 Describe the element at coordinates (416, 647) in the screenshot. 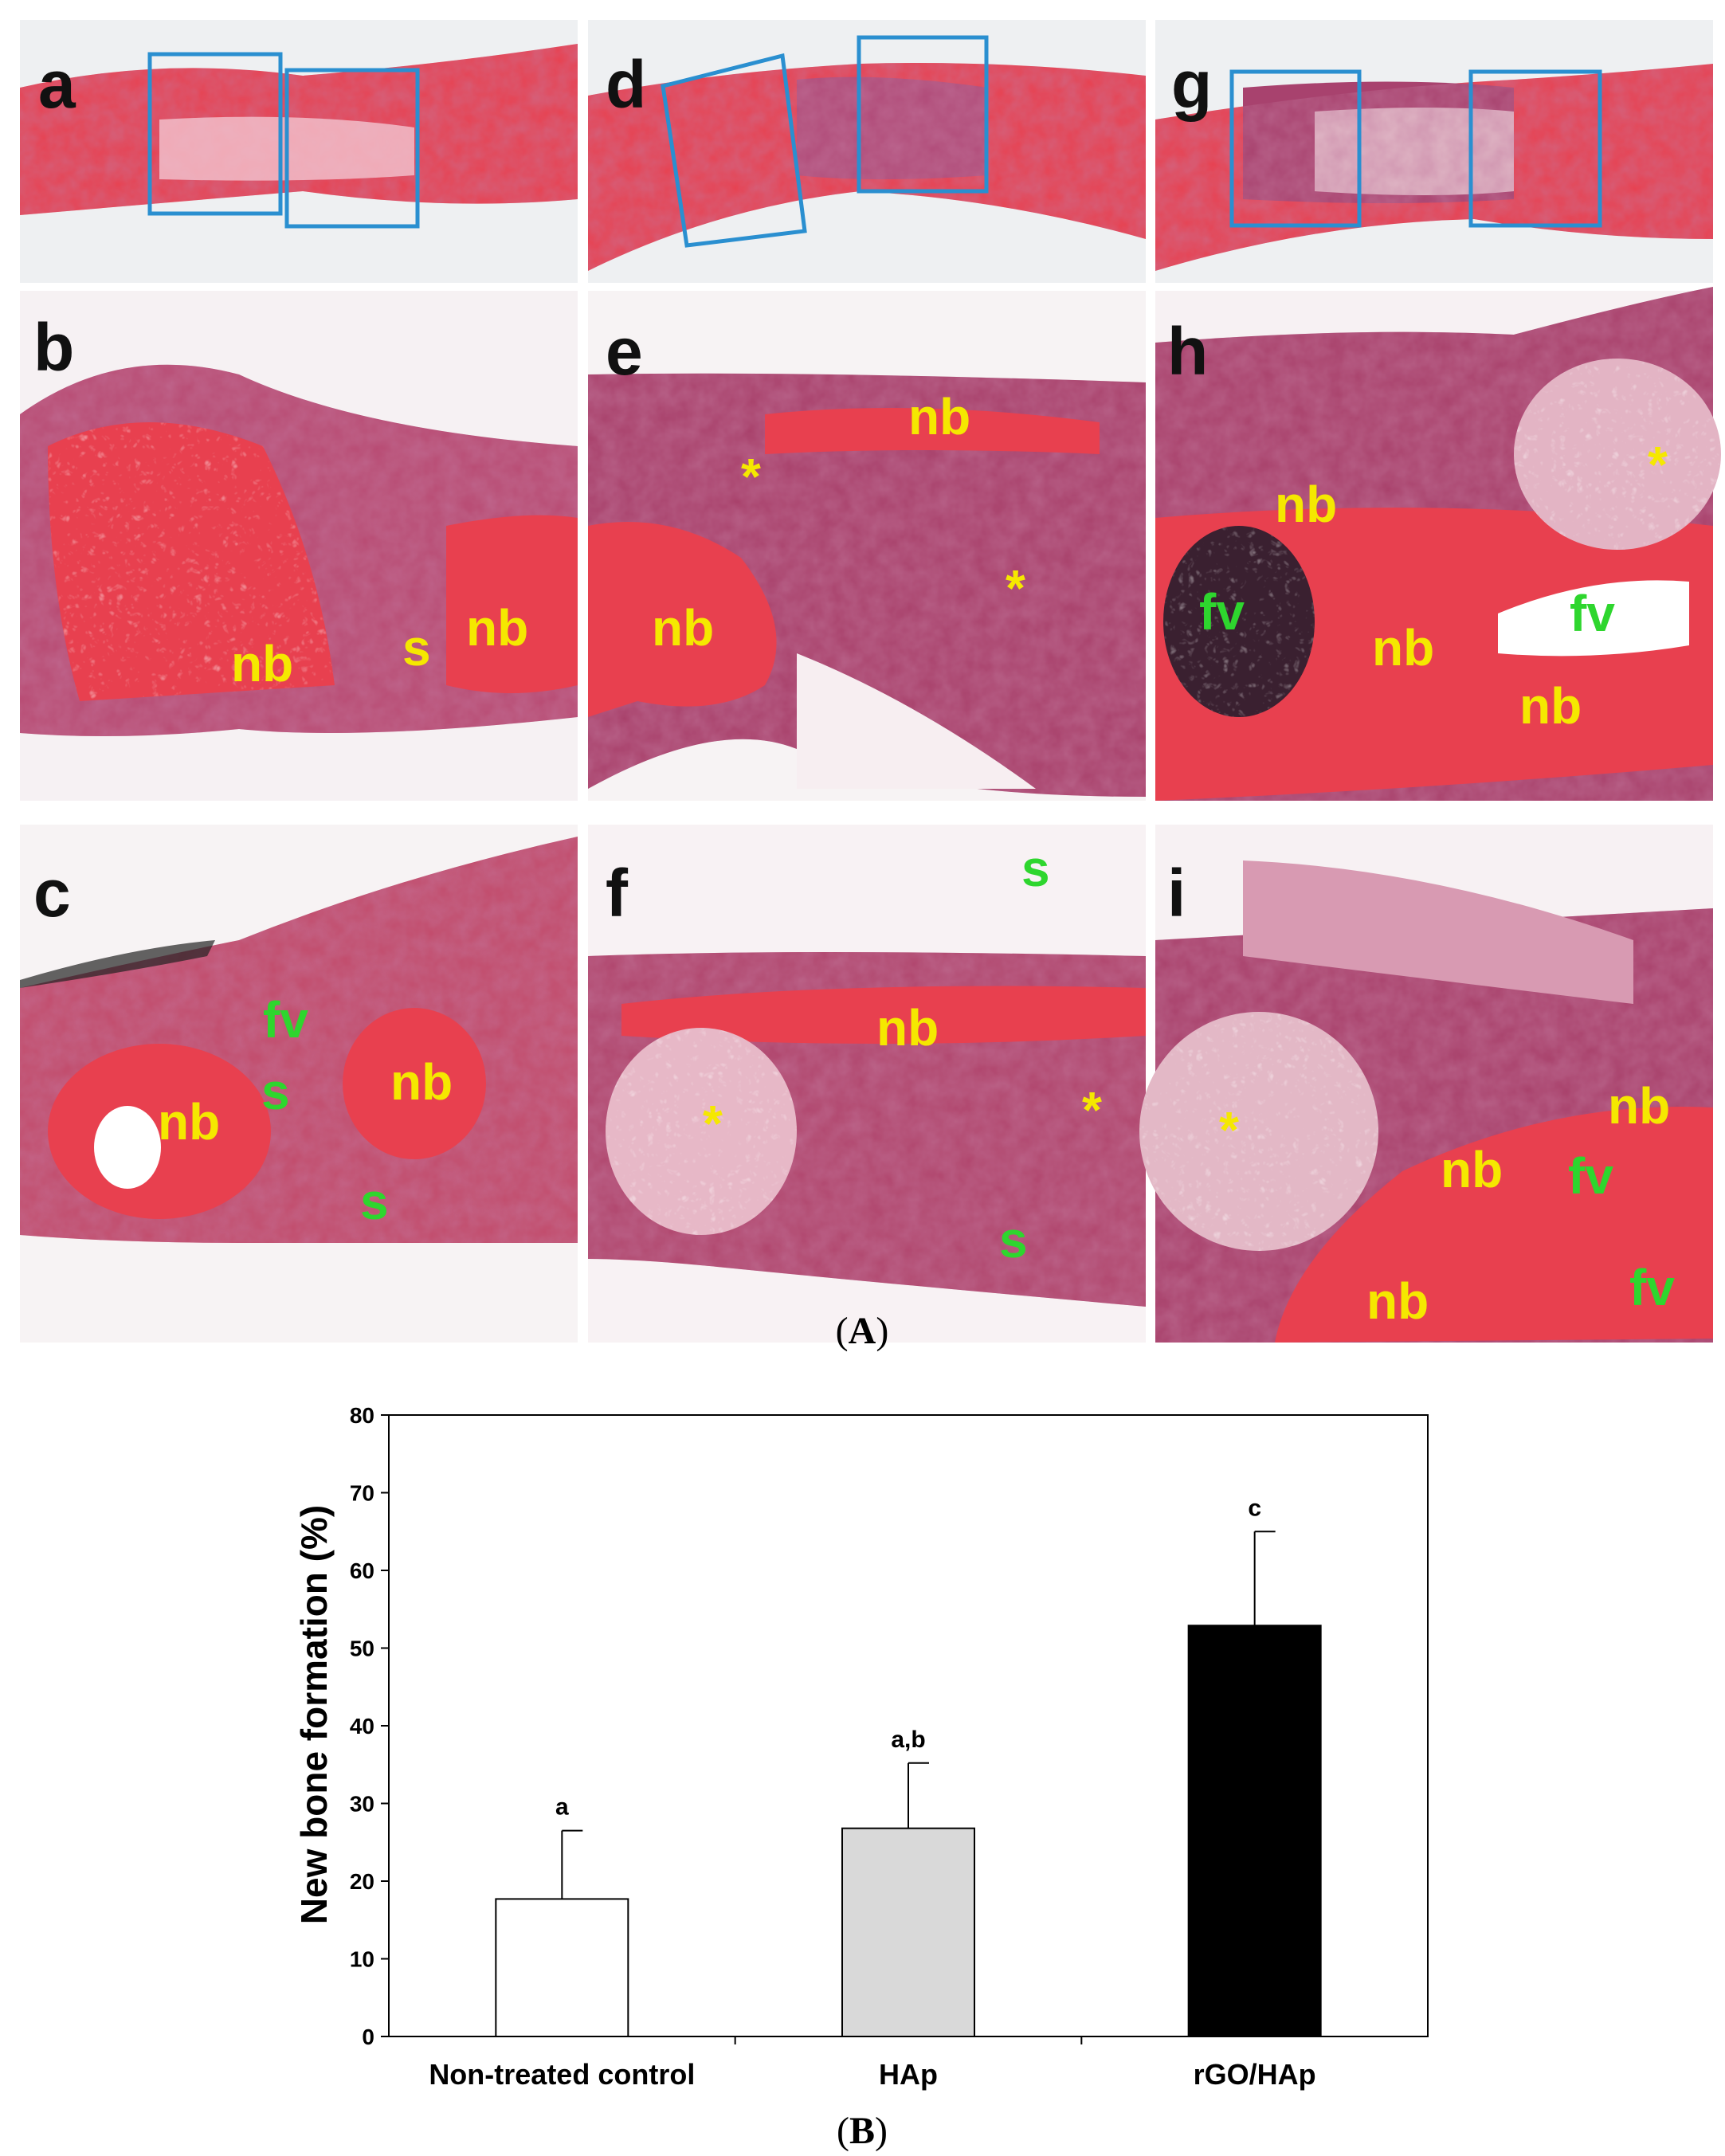

I see `label-b-s: s` at that location.